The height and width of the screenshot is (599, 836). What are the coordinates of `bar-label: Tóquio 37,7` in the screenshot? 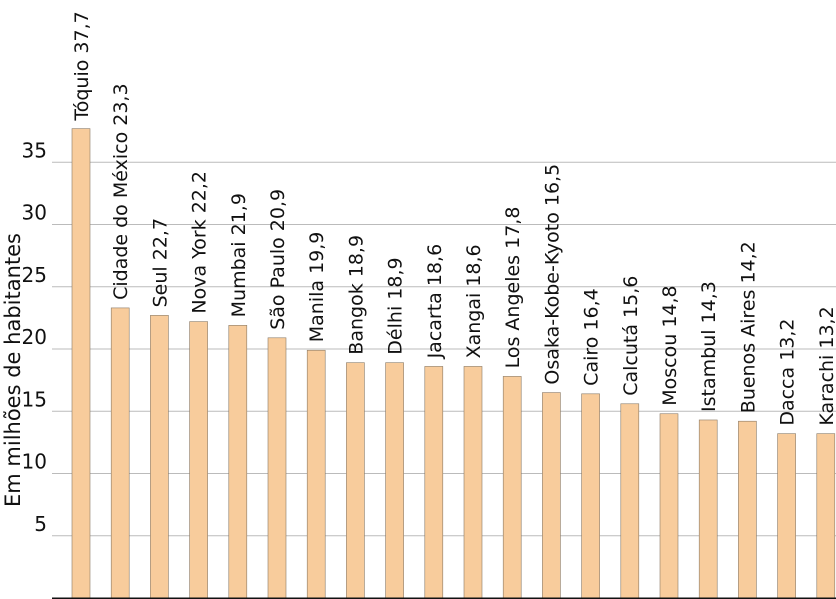 It's located at (82, 66).